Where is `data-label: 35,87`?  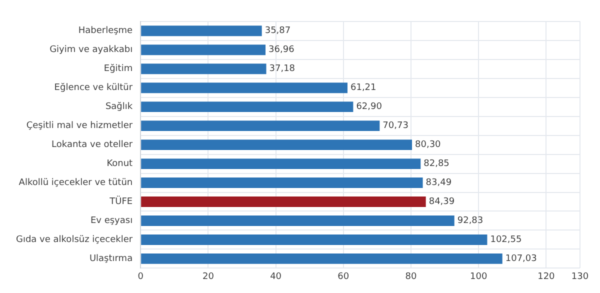 data-label: 35,87 is located at coordinates (277, 31).